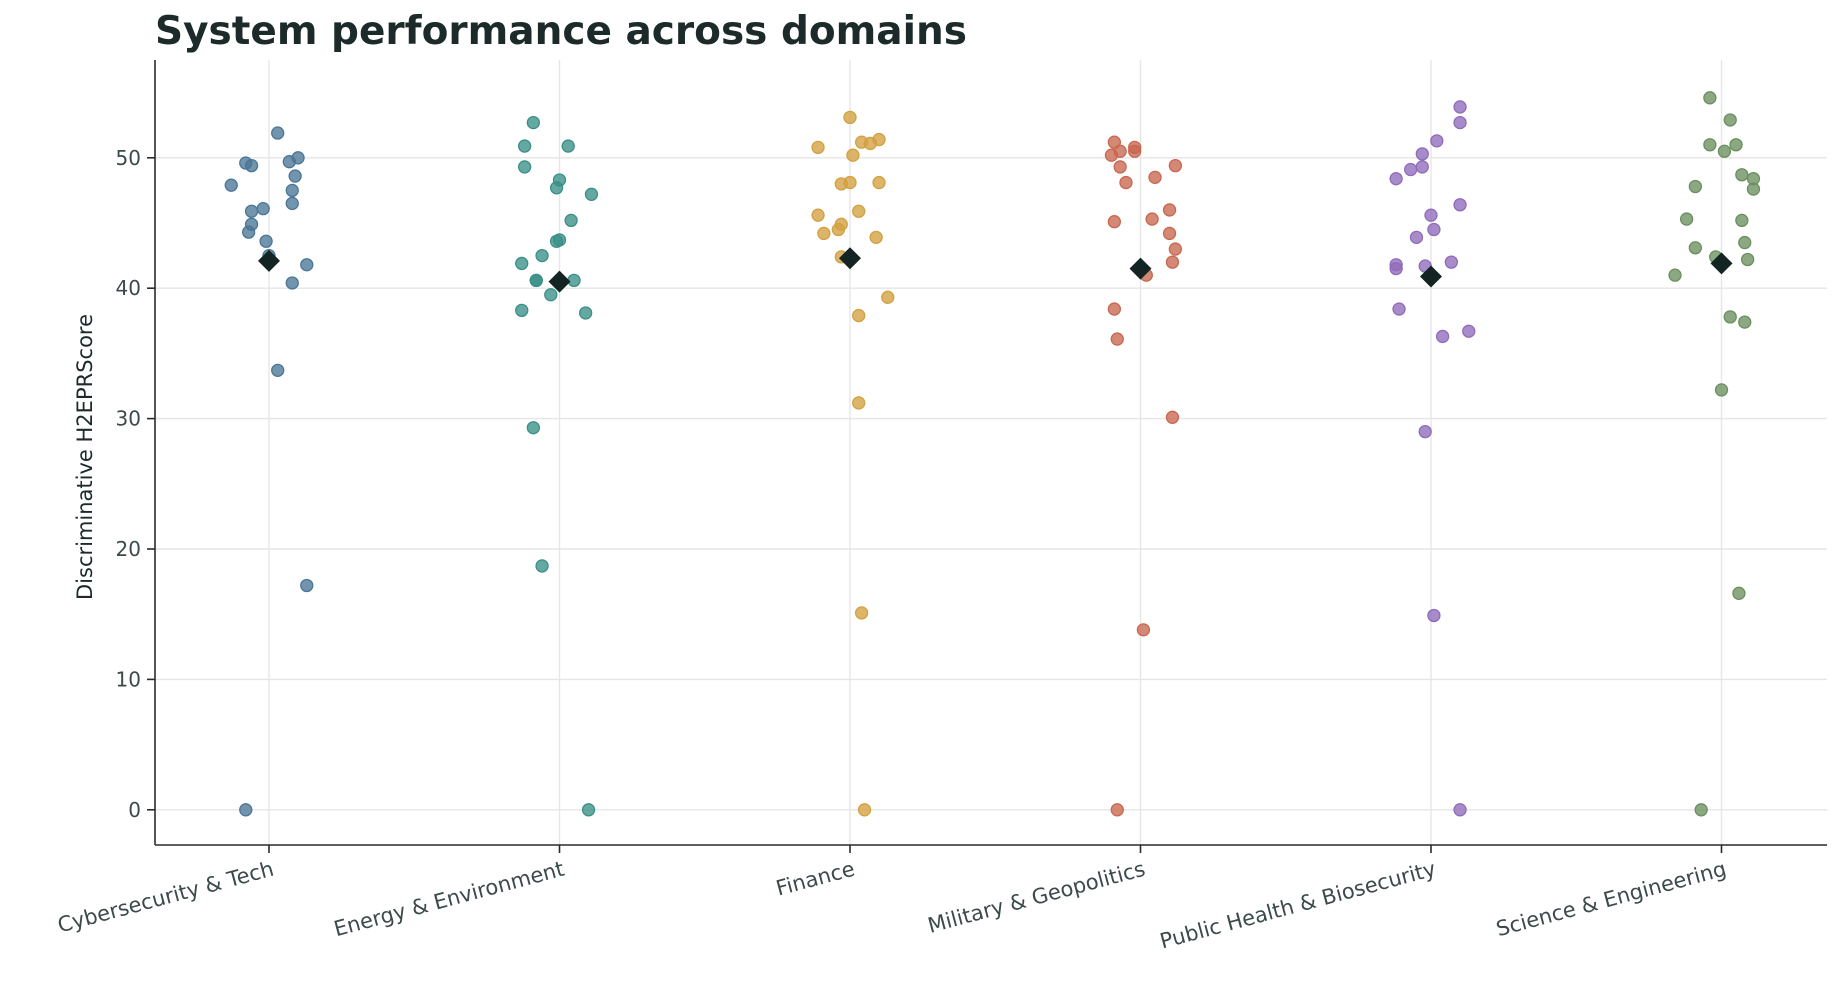 The image size is (1839, 1002). Describe the element at coordinates (165, 897) in the screenshot. I see `x-tick-label: Cybersecurity & Tech` at that location.